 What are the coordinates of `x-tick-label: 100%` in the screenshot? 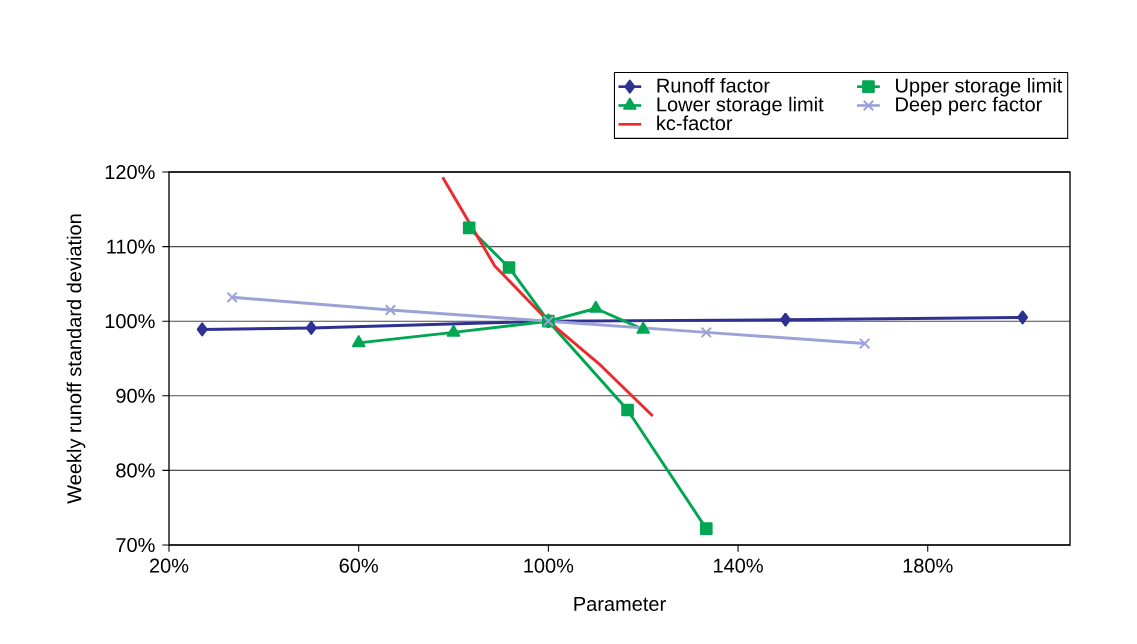 It's located at (549, 565).